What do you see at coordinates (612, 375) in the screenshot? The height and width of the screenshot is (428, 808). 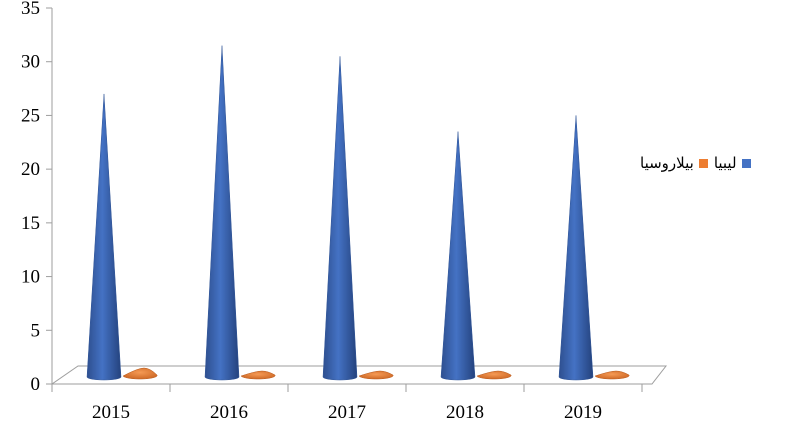 I see `bar-بيلاروسيا-2019` at bounding box center [612, 375].